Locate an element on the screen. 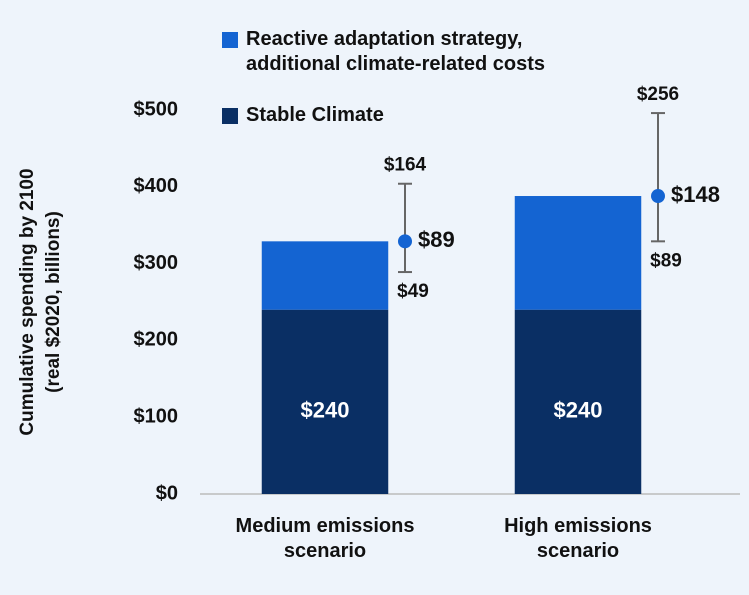 The width and height of the screenshot is (749, 595). error-low-label: $89 is located at coordinates (666, 260).